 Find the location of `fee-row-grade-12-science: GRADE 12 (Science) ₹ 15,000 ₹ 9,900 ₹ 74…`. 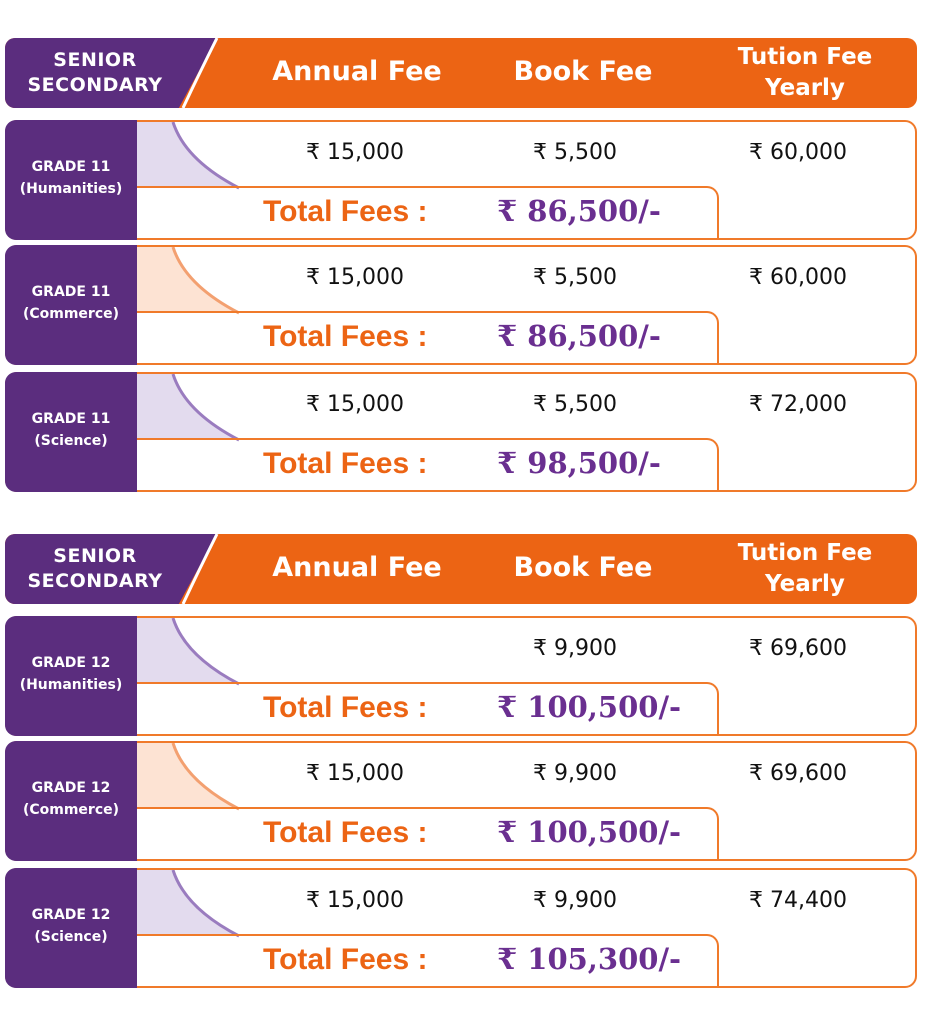

fee-row-grade-12-science: GRADE 12 (Science) ₹ 15,000 ₹ 9,900 ₹ 74… is located at coordinates (461, 928).